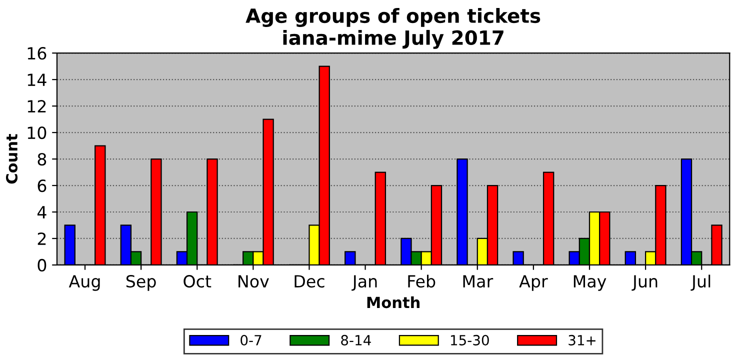  I want to click on legend-label: 8-14, so click(356, 340).